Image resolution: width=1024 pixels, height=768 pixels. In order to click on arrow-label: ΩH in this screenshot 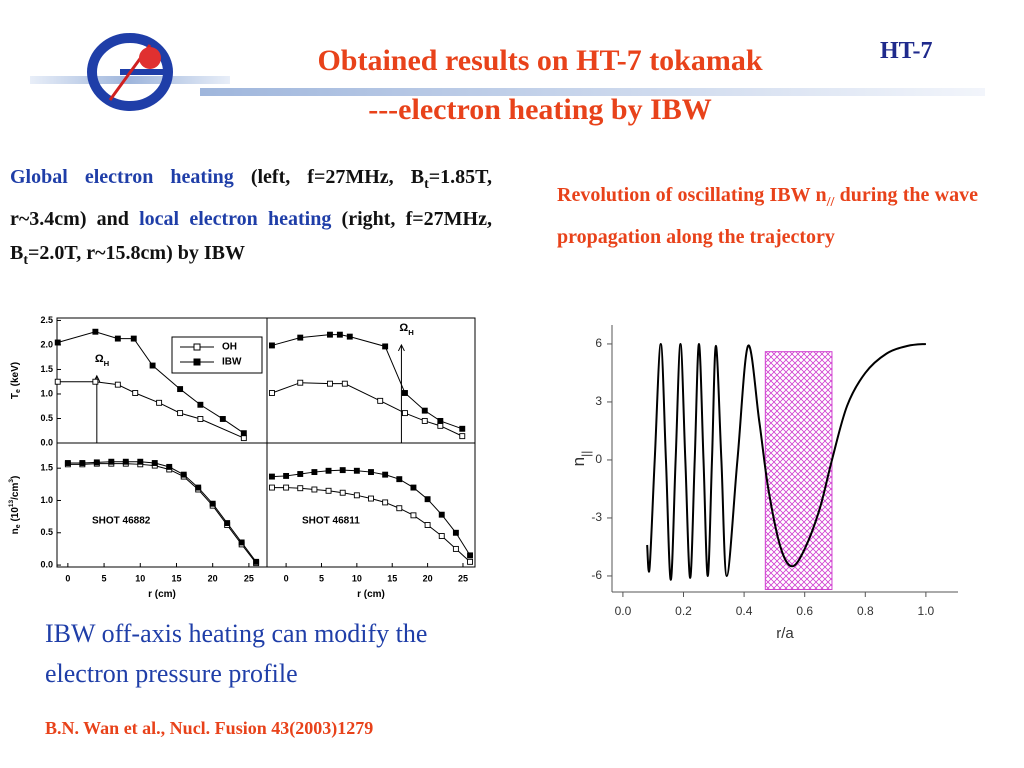, I will do `click(102, 360)`.